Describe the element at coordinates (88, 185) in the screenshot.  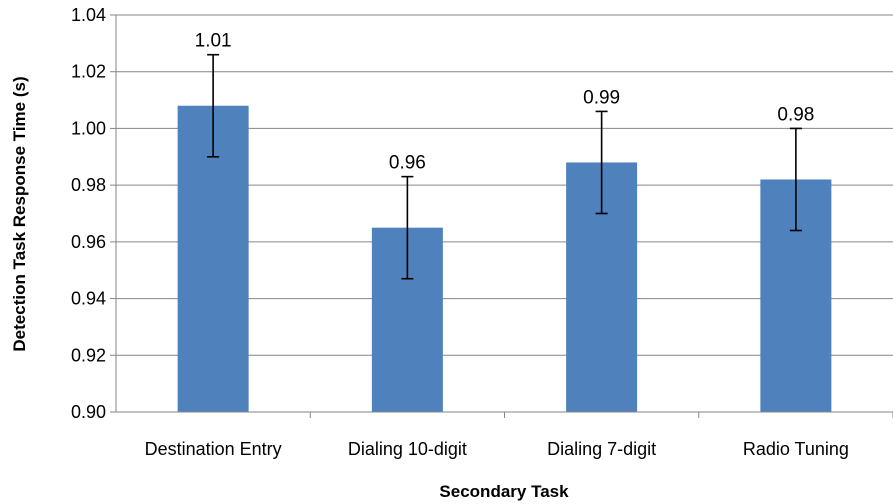
I see `y-tick-label: 0.98` at that location.